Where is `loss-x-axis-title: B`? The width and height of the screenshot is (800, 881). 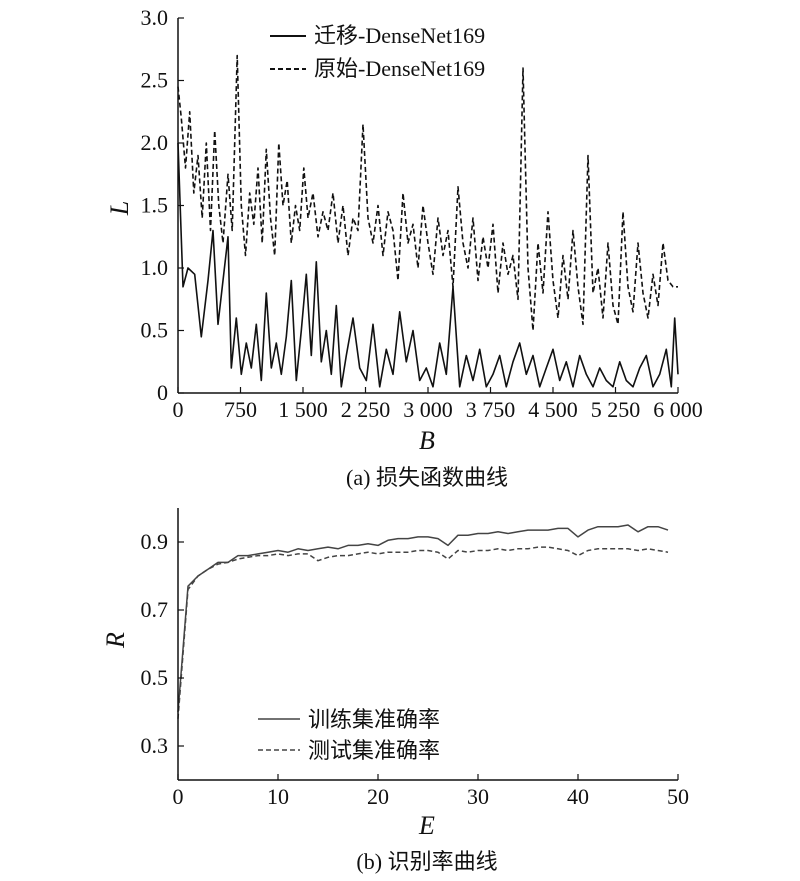 loss-x-axis-title: B is located at coordinates (427, 440).